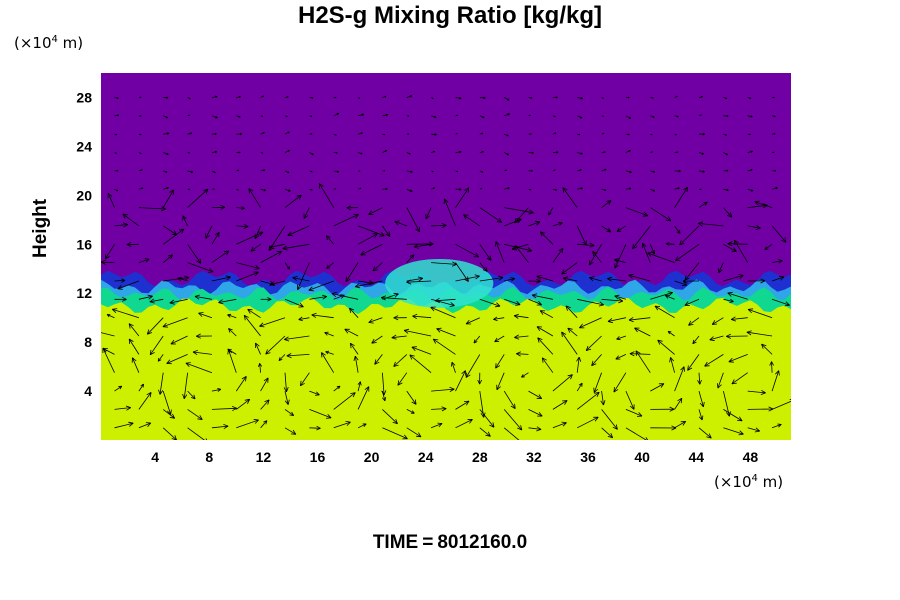 The width and height of the screenshot is (900, 600). Describe the element at coordinates (318, 457) in the screenshot. I see `x-tick-label: 16` at that location.